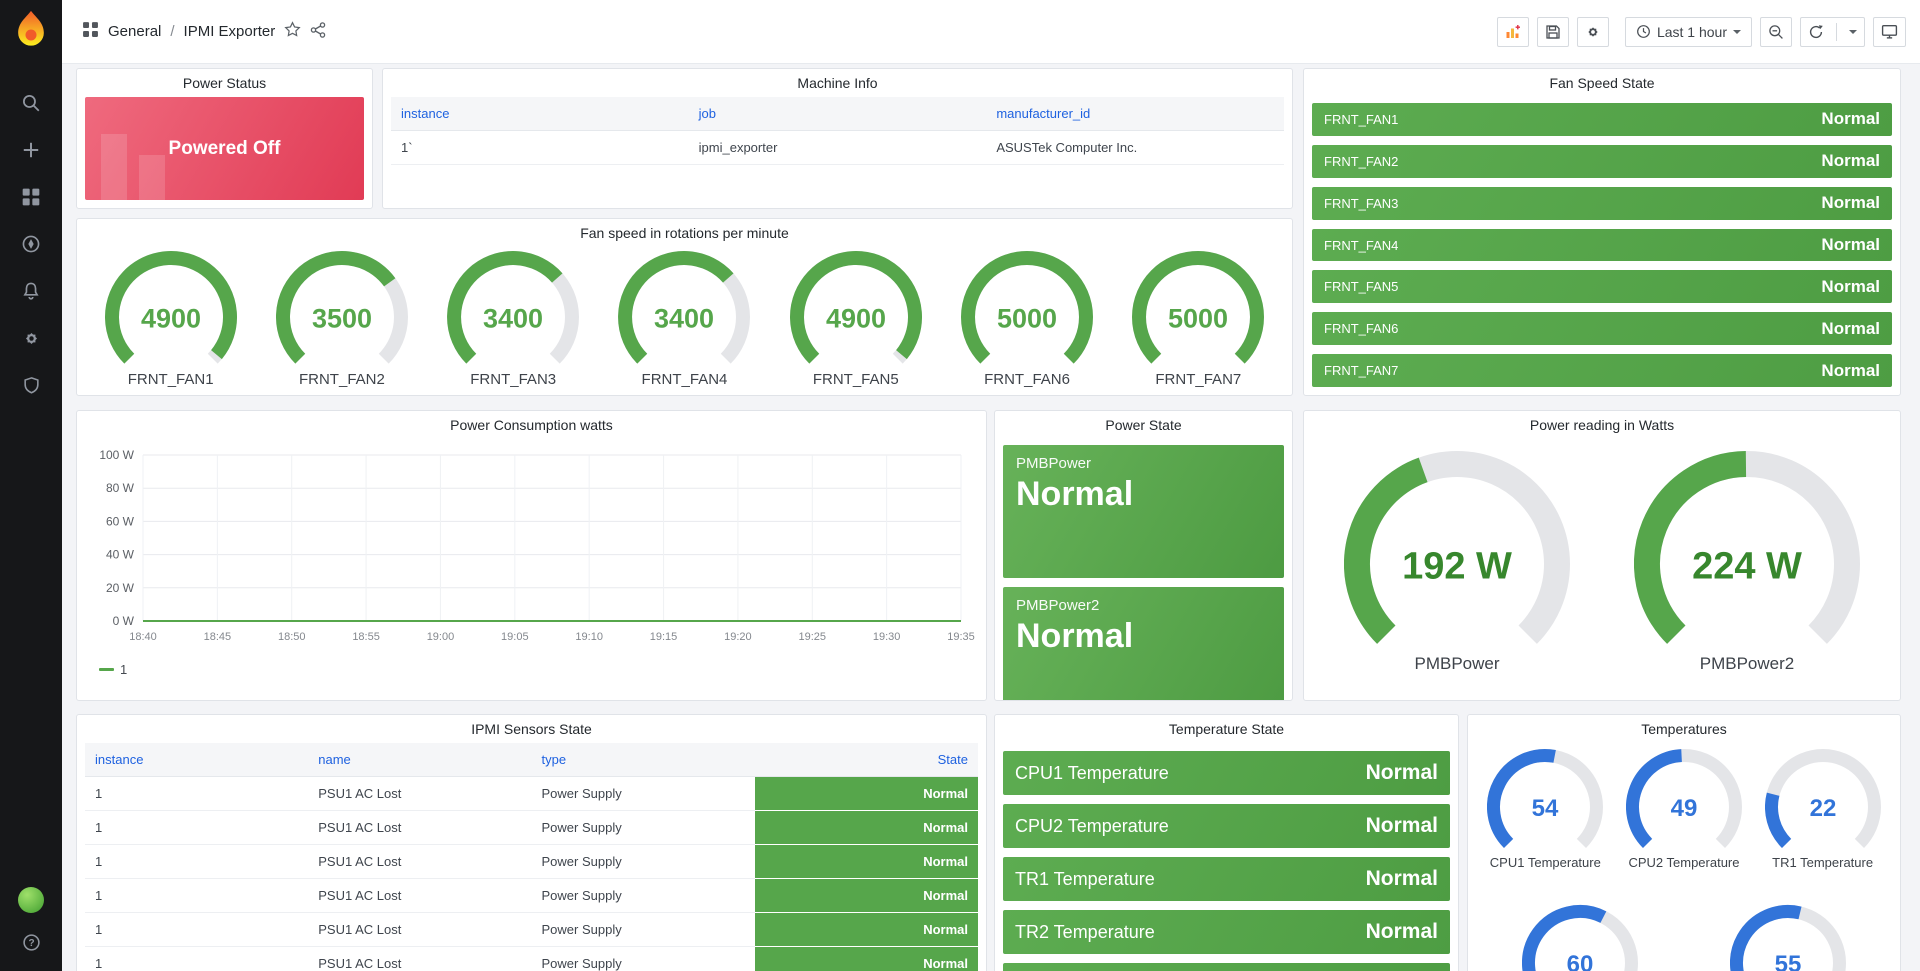 The width and height of the screenshot is (1920, 971). What do you see at coordinates (538, 669) in the screenshot?
I see `chart-legend-item: 1` at bounding box center [538, 669].